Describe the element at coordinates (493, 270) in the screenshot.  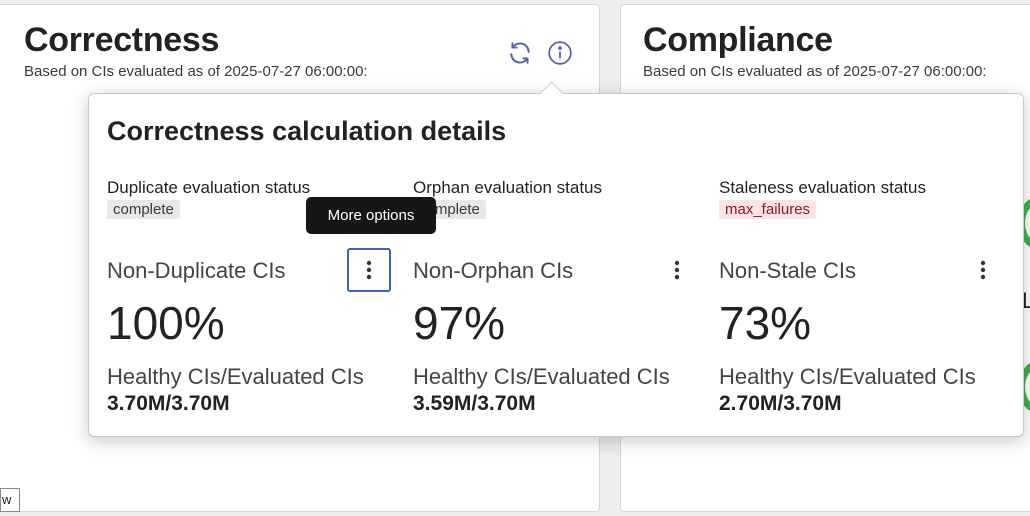
I see `non-orphan-metric-name: Non-Orphan CIs` at that location.